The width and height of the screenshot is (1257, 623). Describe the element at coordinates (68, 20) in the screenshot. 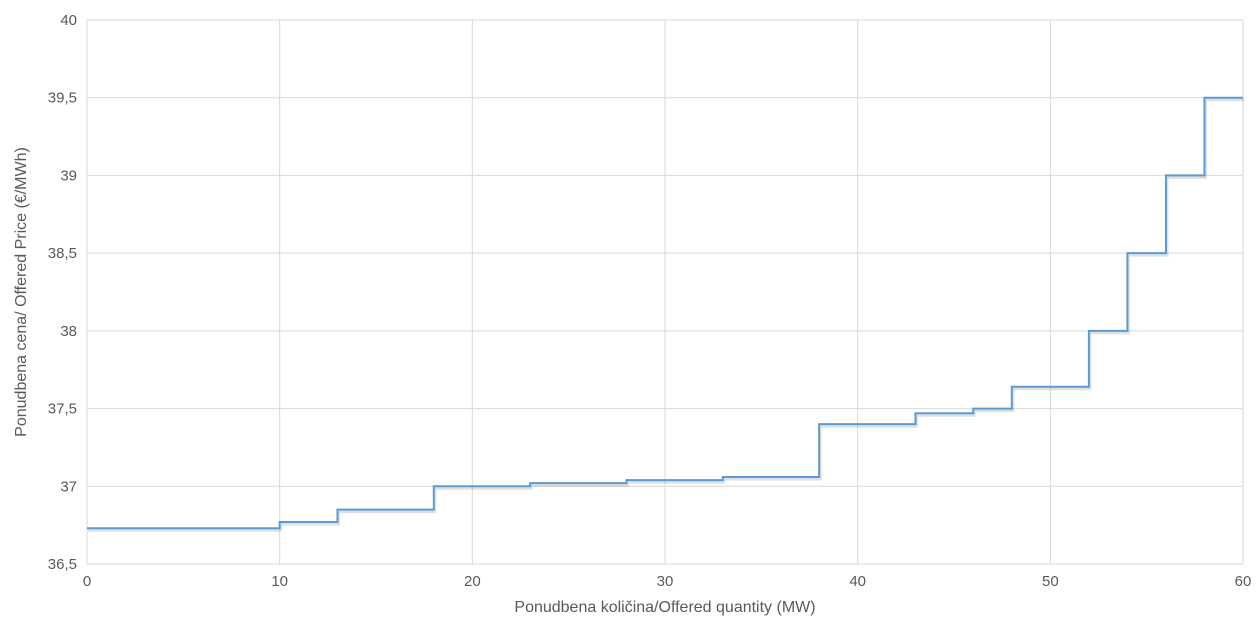

I see `y-tick-label: 40` at that location.